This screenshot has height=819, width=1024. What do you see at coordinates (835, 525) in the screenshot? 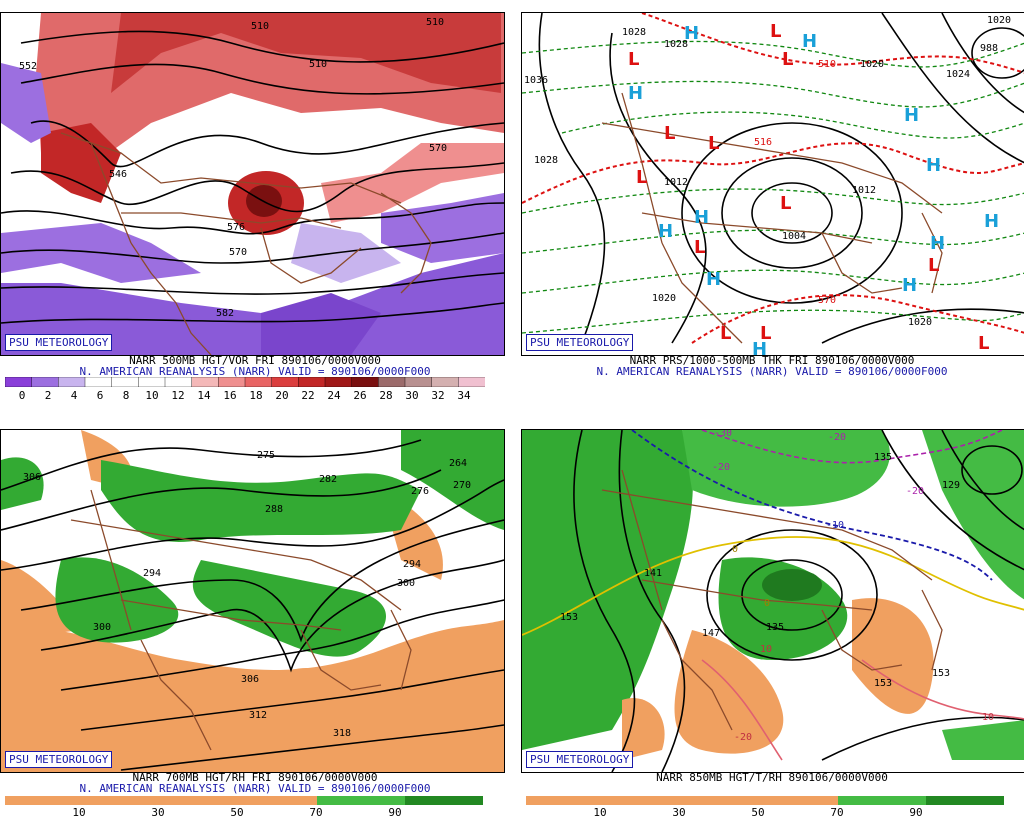
I see `isotherm-label: -10` at bounding box center [835, 525].